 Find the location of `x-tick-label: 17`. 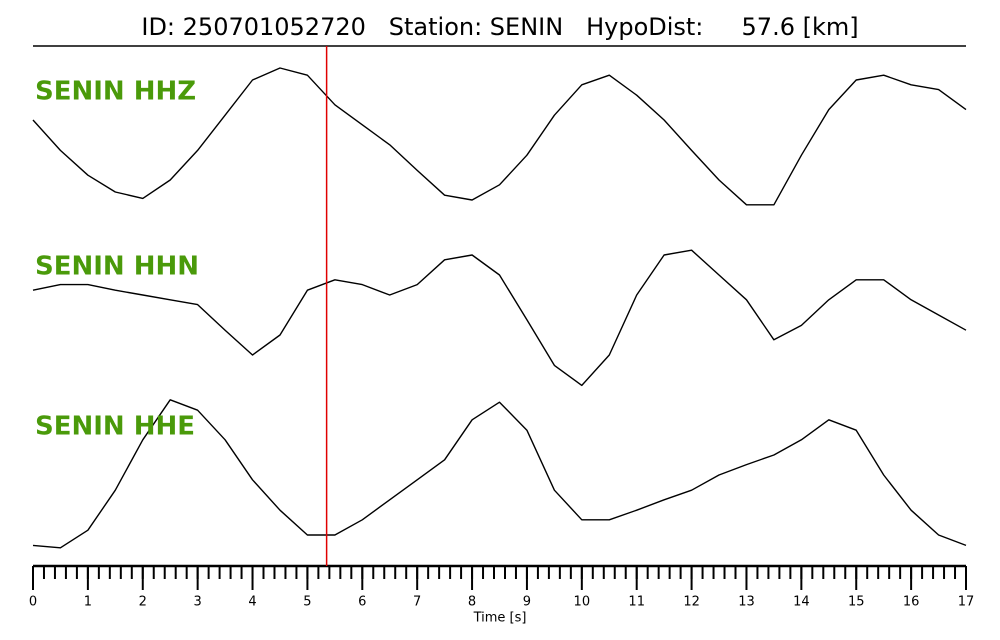

x-tick-label: 17 is located at coordinates (966, 602).